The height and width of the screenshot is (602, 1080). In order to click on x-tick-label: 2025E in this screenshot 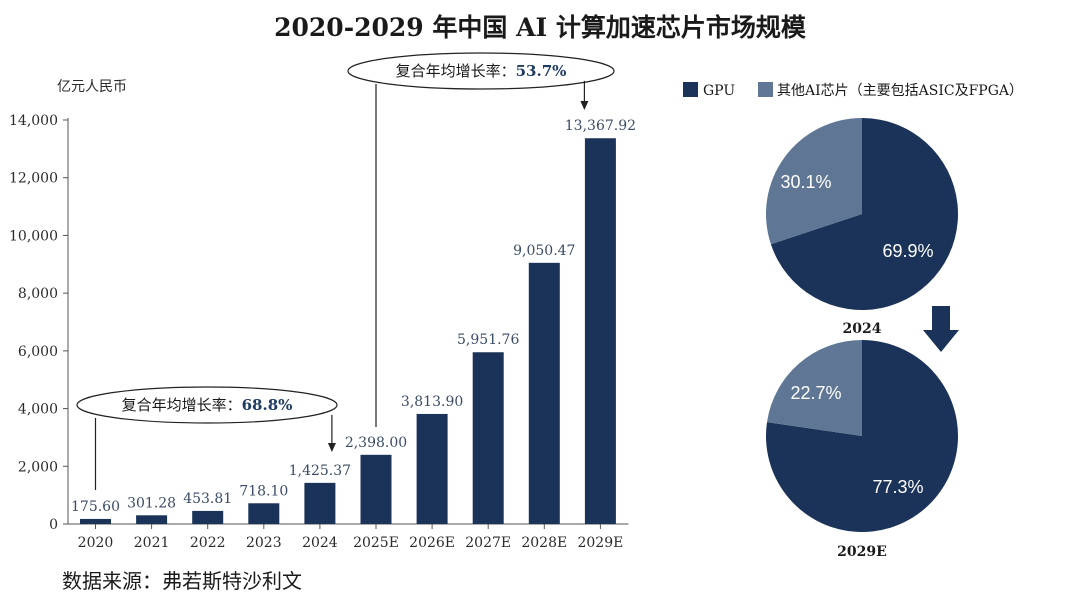, I will do `click(376, 543)`.